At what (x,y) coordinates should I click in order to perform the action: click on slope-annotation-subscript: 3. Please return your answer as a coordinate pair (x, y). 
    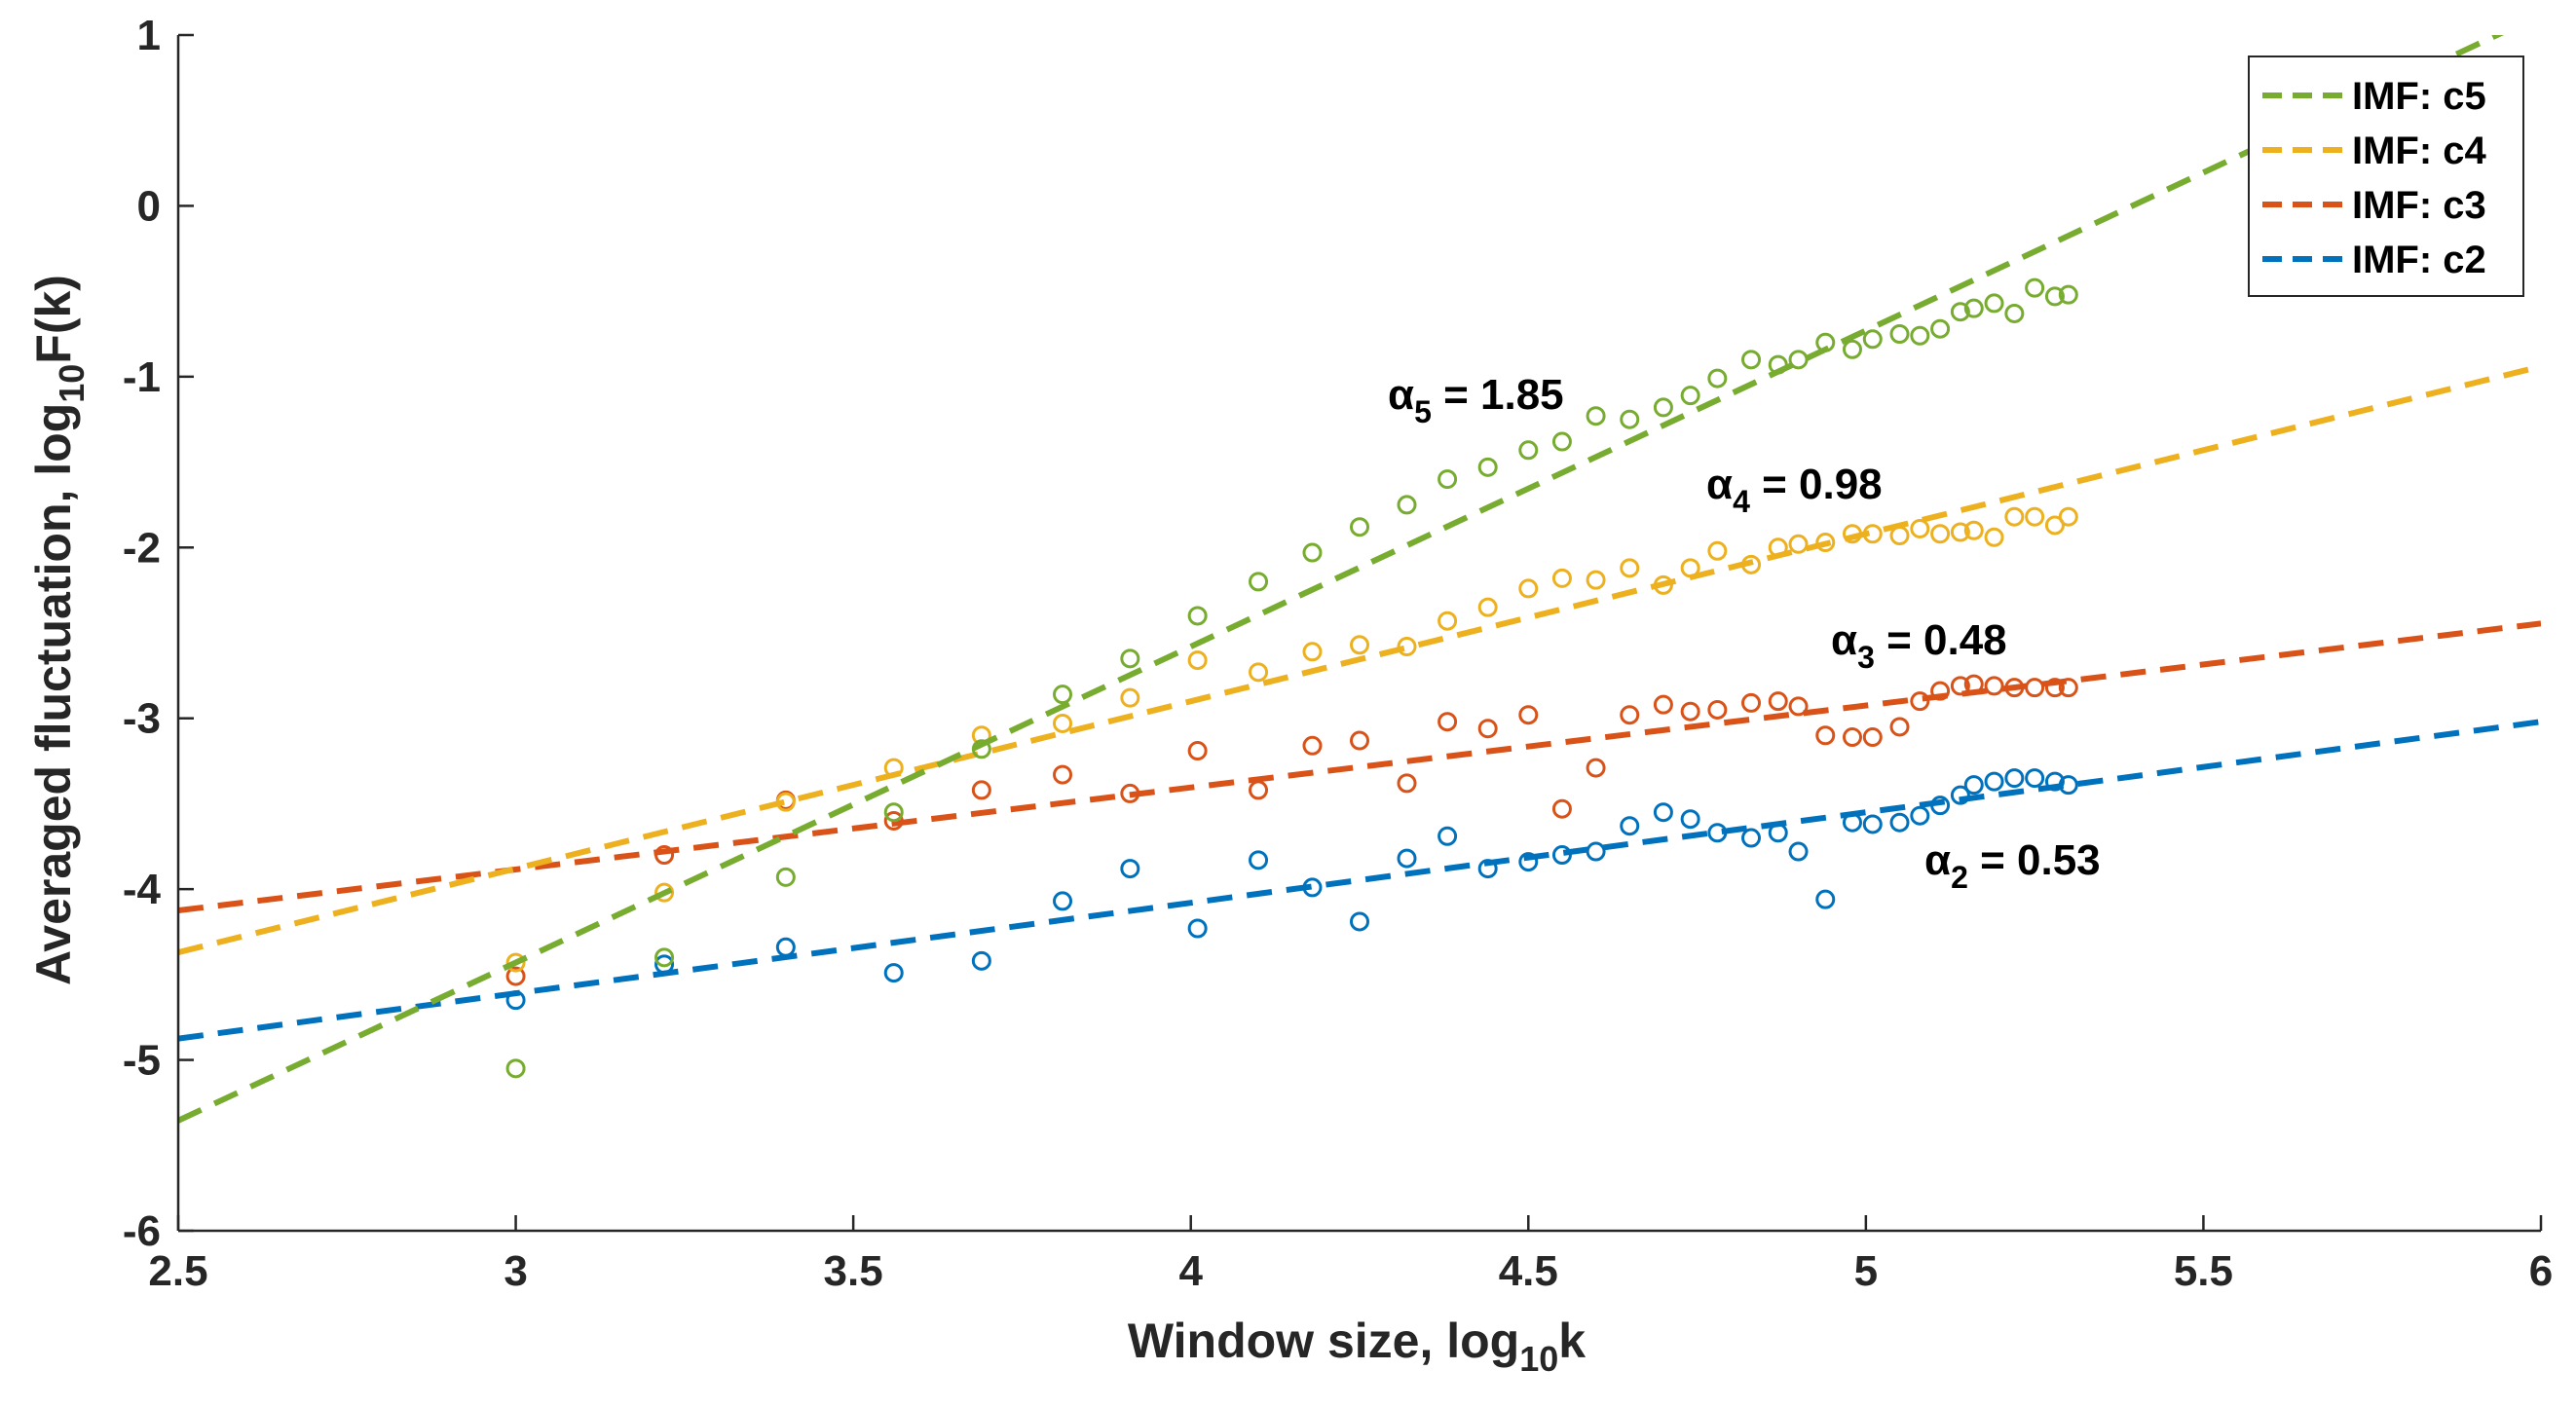
    Looking at the image, I should click on (1866, 657).